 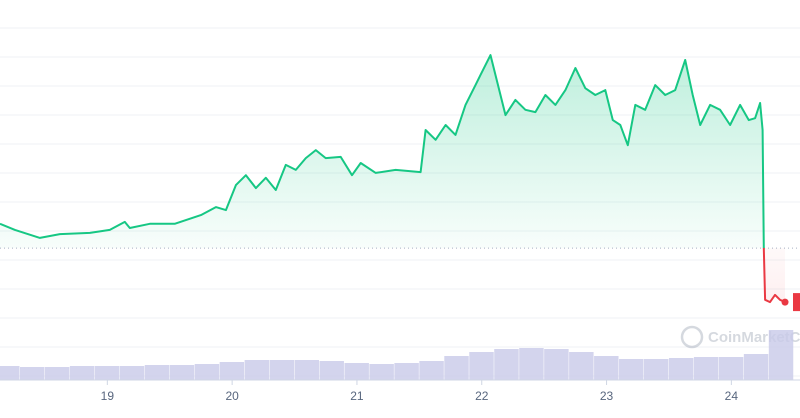 I want to click on x-tick-label: 21, so click(x=357, y=396).